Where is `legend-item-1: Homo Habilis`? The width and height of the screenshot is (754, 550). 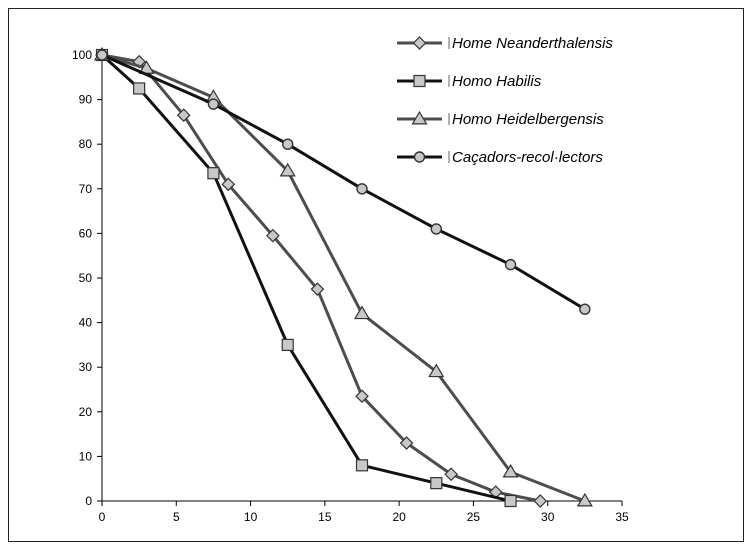 legend-item-1: Homo Habilis is located at coordinates (469, 81).